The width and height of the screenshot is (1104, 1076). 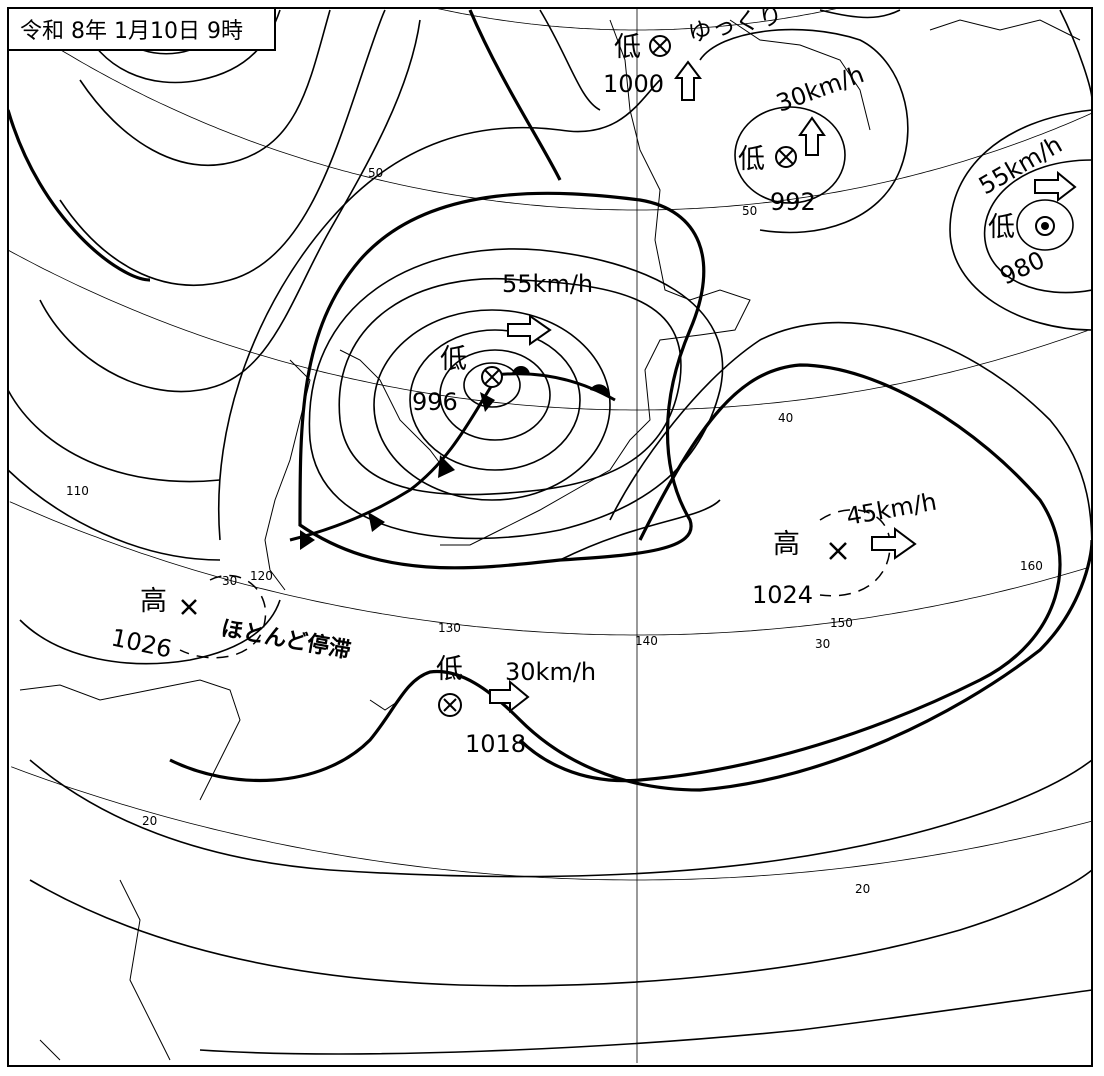 What do you see at coordinates (142, 643) in the screenshot?
I see `pressure-label: 1026` at bounding box center [142, 643].